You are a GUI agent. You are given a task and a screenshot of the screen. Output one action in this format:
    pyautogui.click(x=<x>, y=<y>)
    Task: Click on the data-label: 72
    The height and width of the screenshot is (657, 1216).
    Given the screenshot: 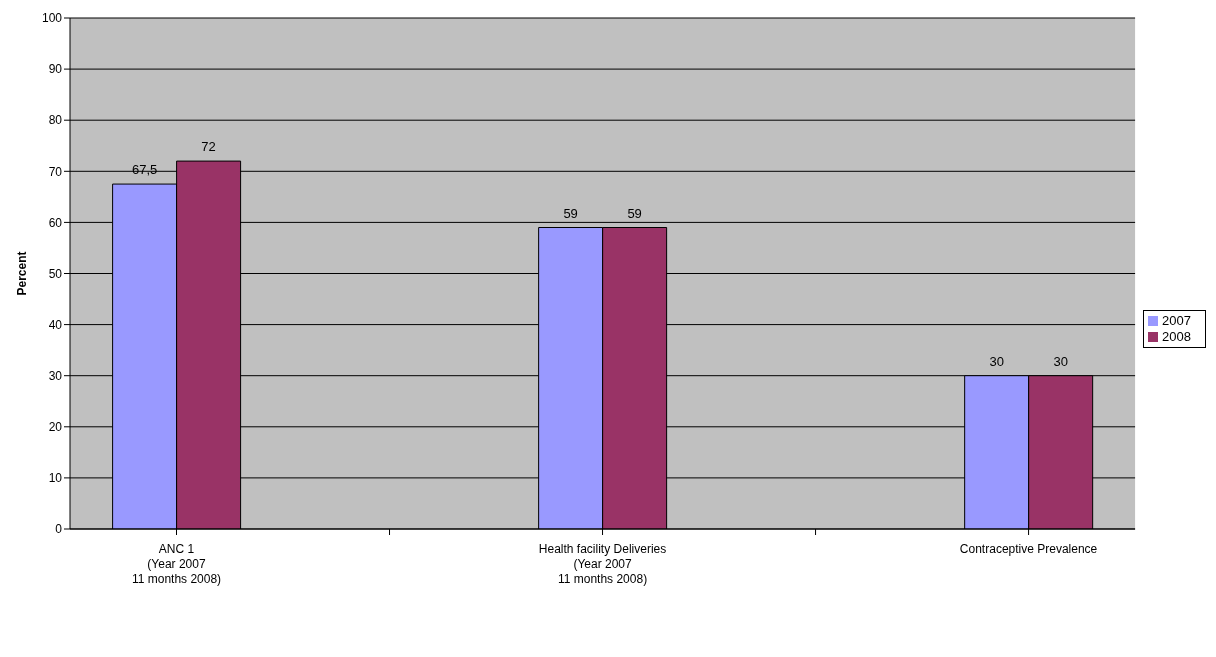 What is the action you would take?
    pyautogui.click(x=208, y=147)
    